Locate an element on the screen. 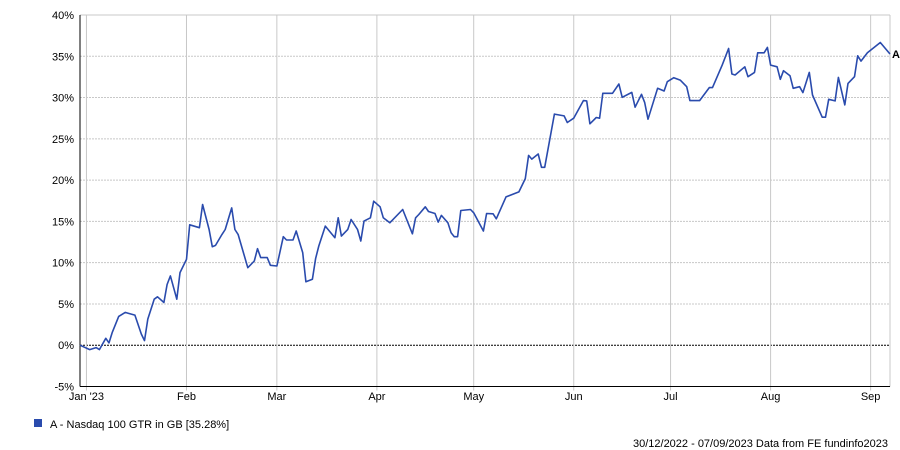 Image resolution: width=900 pixels, height=450 pixels. x-axis-tick-labels: Jan '23 Feb Mar Apr May Jun Jul Aug Sep is located at coordinates (475, 397).